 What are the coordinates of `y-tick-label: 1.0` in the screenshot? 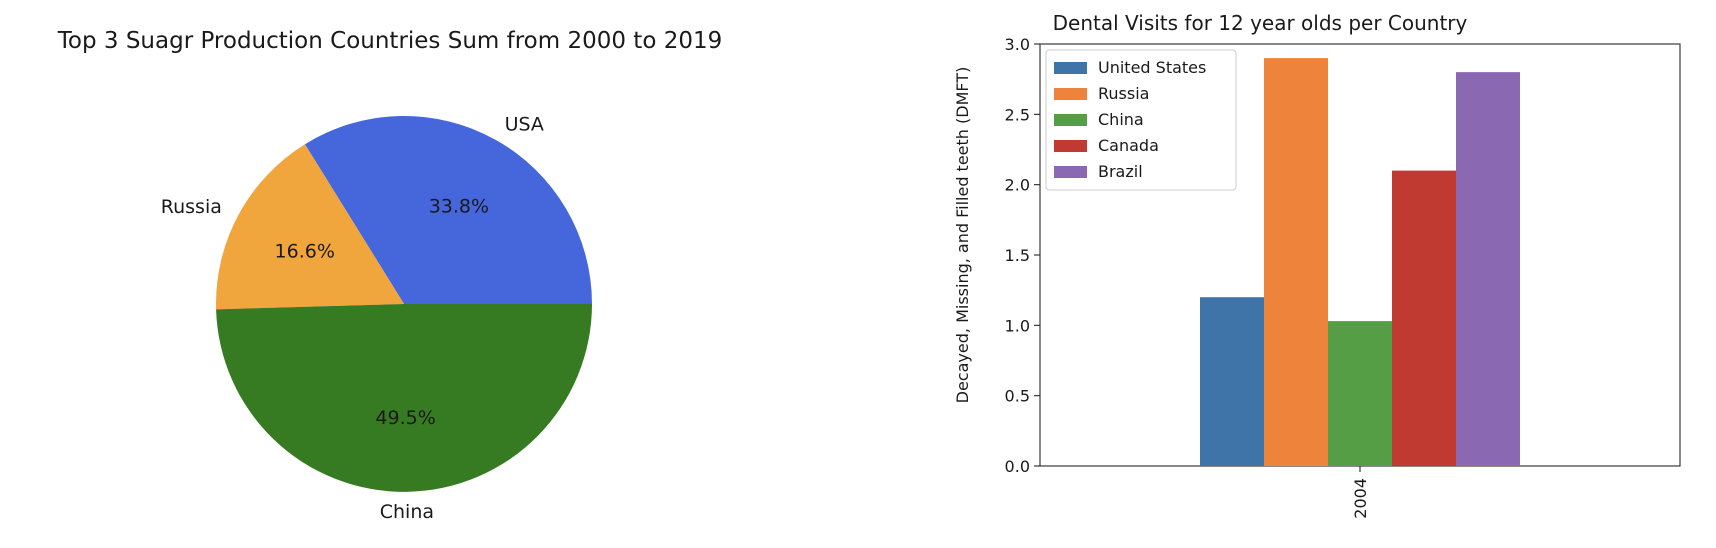 It's located at (1017, 325).